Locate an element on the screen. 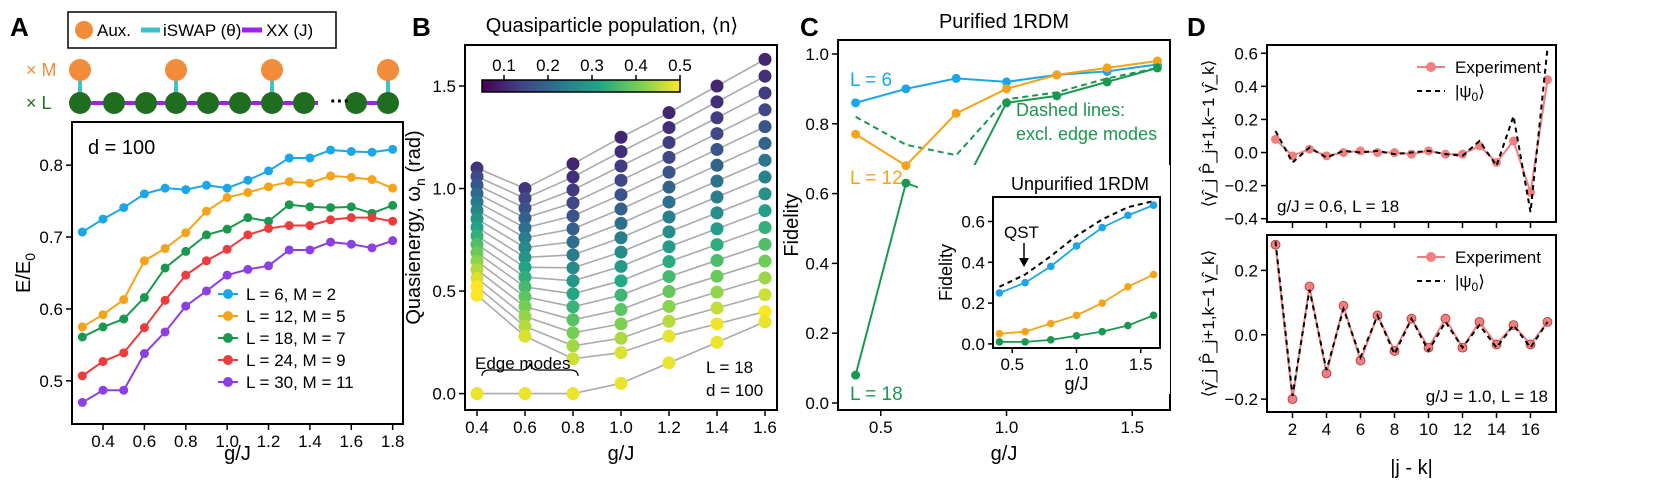 The height and width of the screenshot is (490, 1661). iswap-legend-label: iSWAP (θ) is located at coordinates (202, 30).